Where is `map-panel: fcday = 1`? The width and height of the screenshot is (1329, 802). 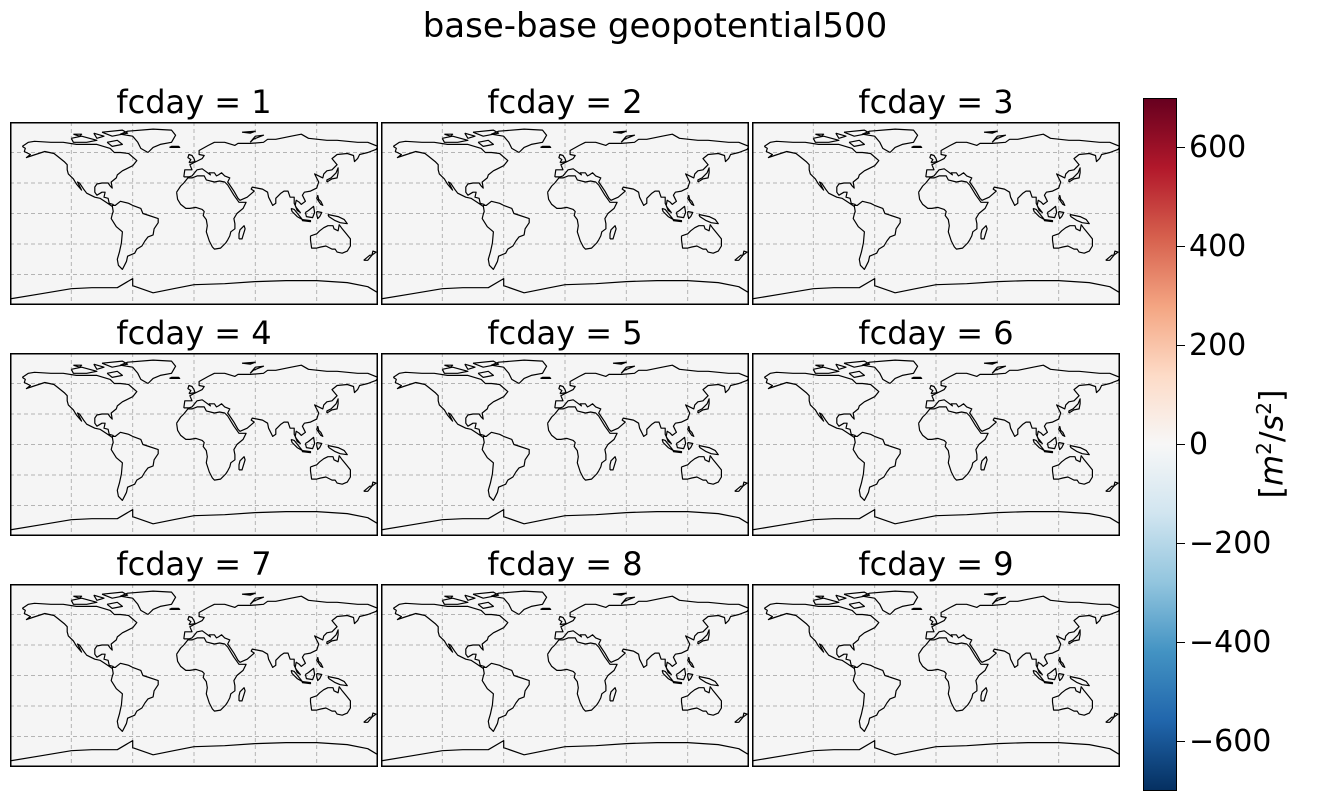 map-panel: fcday = 1 is located at coordinates (194, 194).